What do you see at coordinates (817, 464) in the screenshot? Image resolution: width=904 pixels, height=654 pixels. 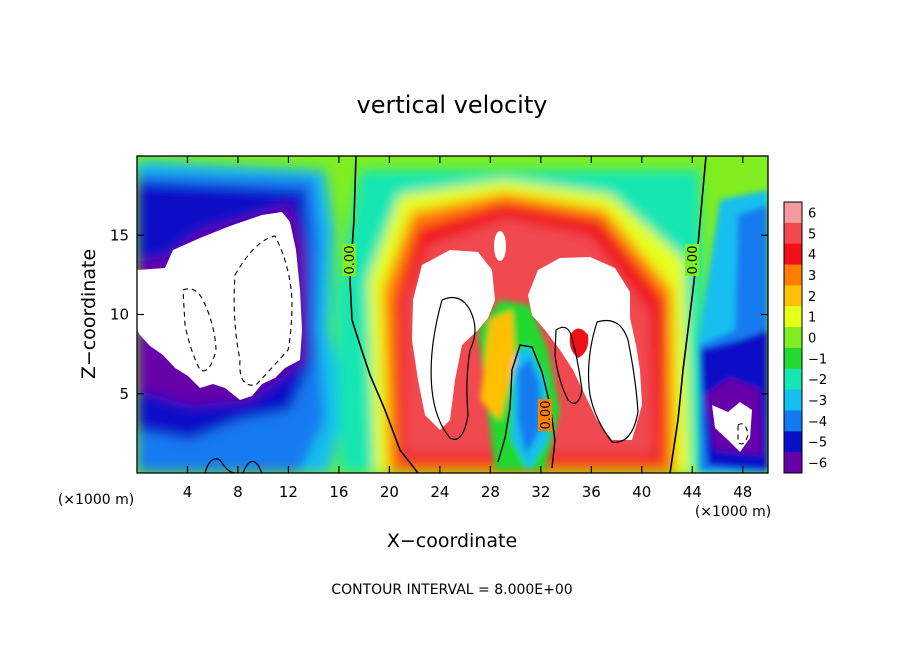 I see `colorbar-label: −6` at bounding box center [817, 464].